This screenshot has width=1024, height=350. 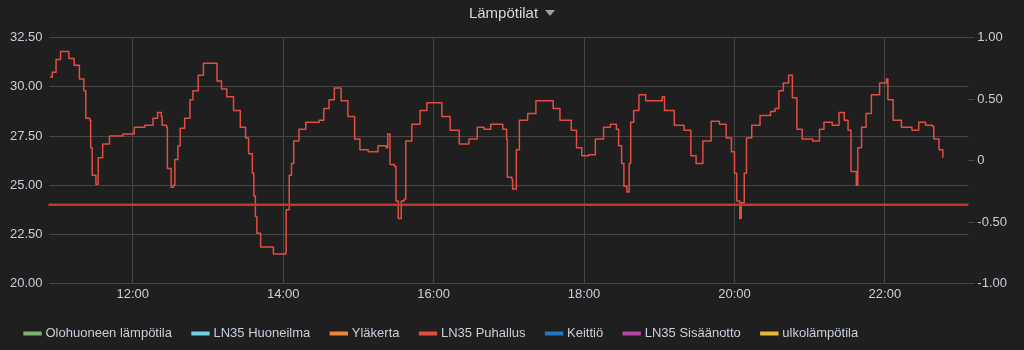 What do you see at coordinates (109, 333) in the screenshot?
I see `legend-label: Olohuoneen lämpötila` at bounding box center [109, 333].